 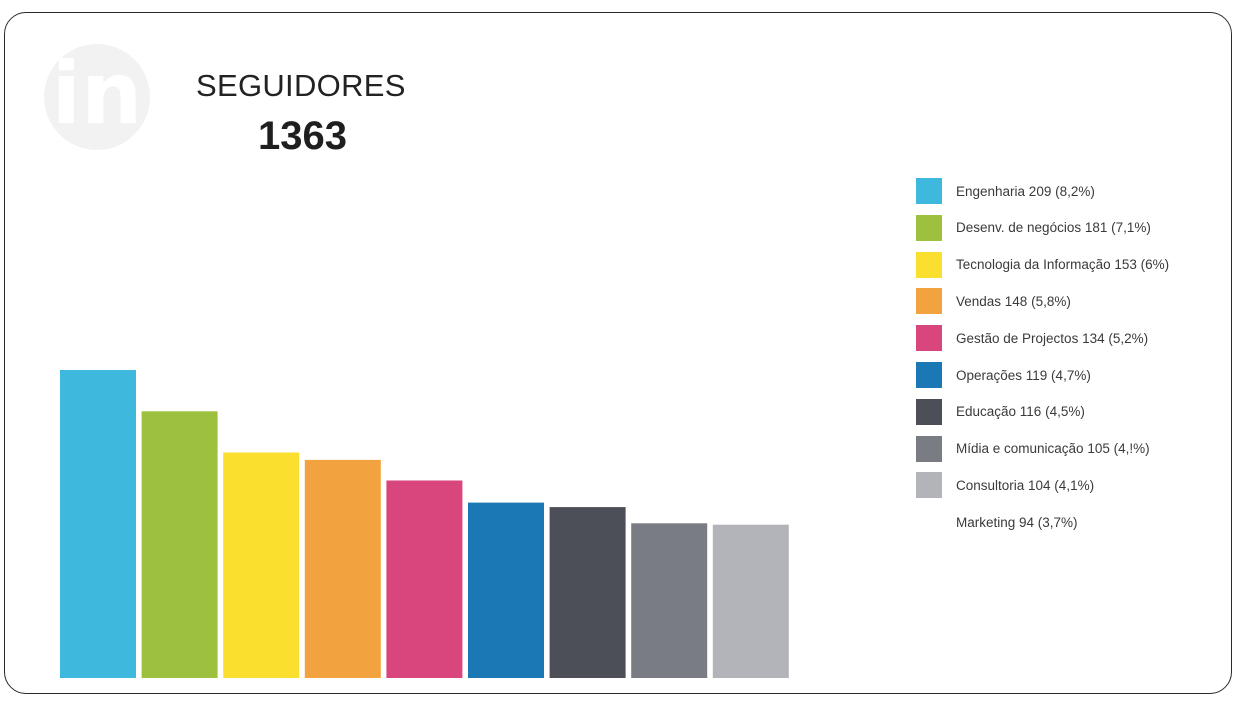 I want to click on legend-label: Operações 119 (4,7%), so click(x=1023, y=375).